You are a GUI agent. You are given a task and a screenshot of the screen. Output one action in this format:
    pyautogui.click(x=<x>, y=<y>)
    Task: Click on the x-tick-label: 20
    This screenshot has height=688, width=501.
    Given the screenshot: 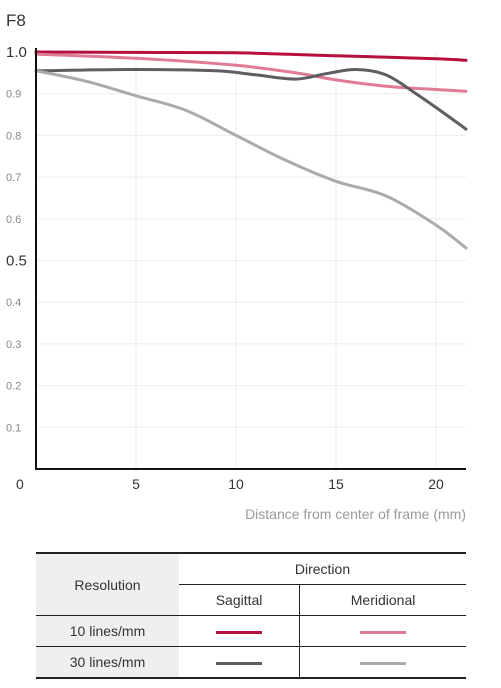 What is the action you would take?
    pyautogui.click(x=436, y=484)
    